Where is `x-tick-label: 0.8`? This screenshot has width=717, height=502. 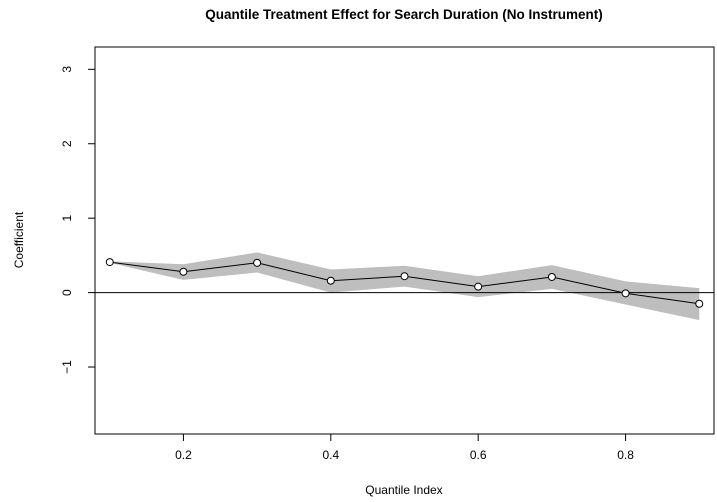 x-tick-label: 0.8 is located at coordinates (625, 455).